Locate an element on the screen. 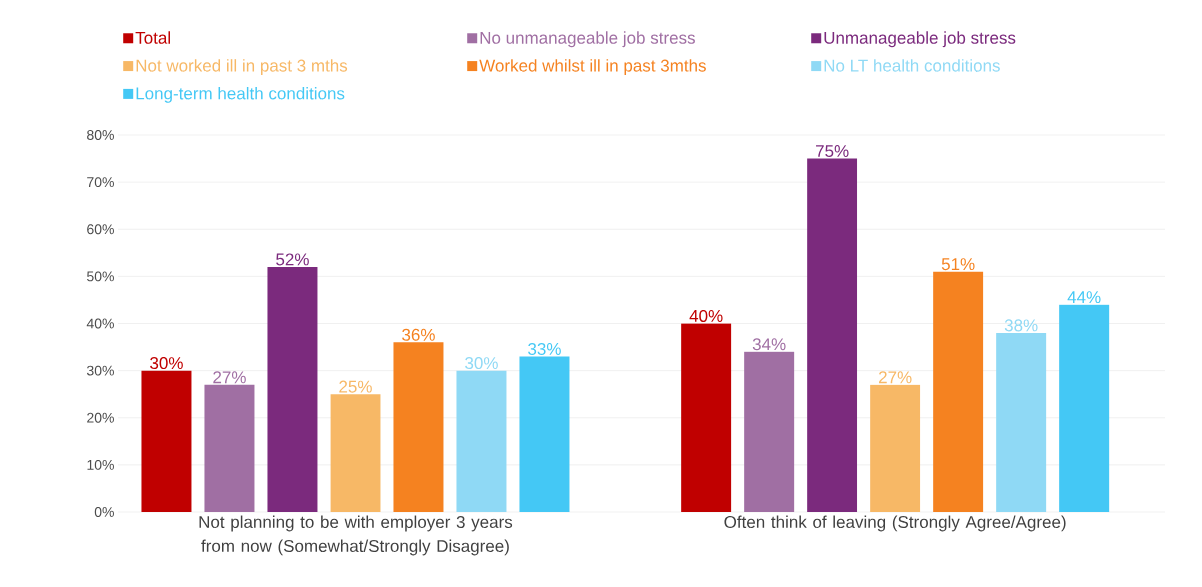  legend-label: Not worked ill in past 3 mths is located at coordinates (242, 67).